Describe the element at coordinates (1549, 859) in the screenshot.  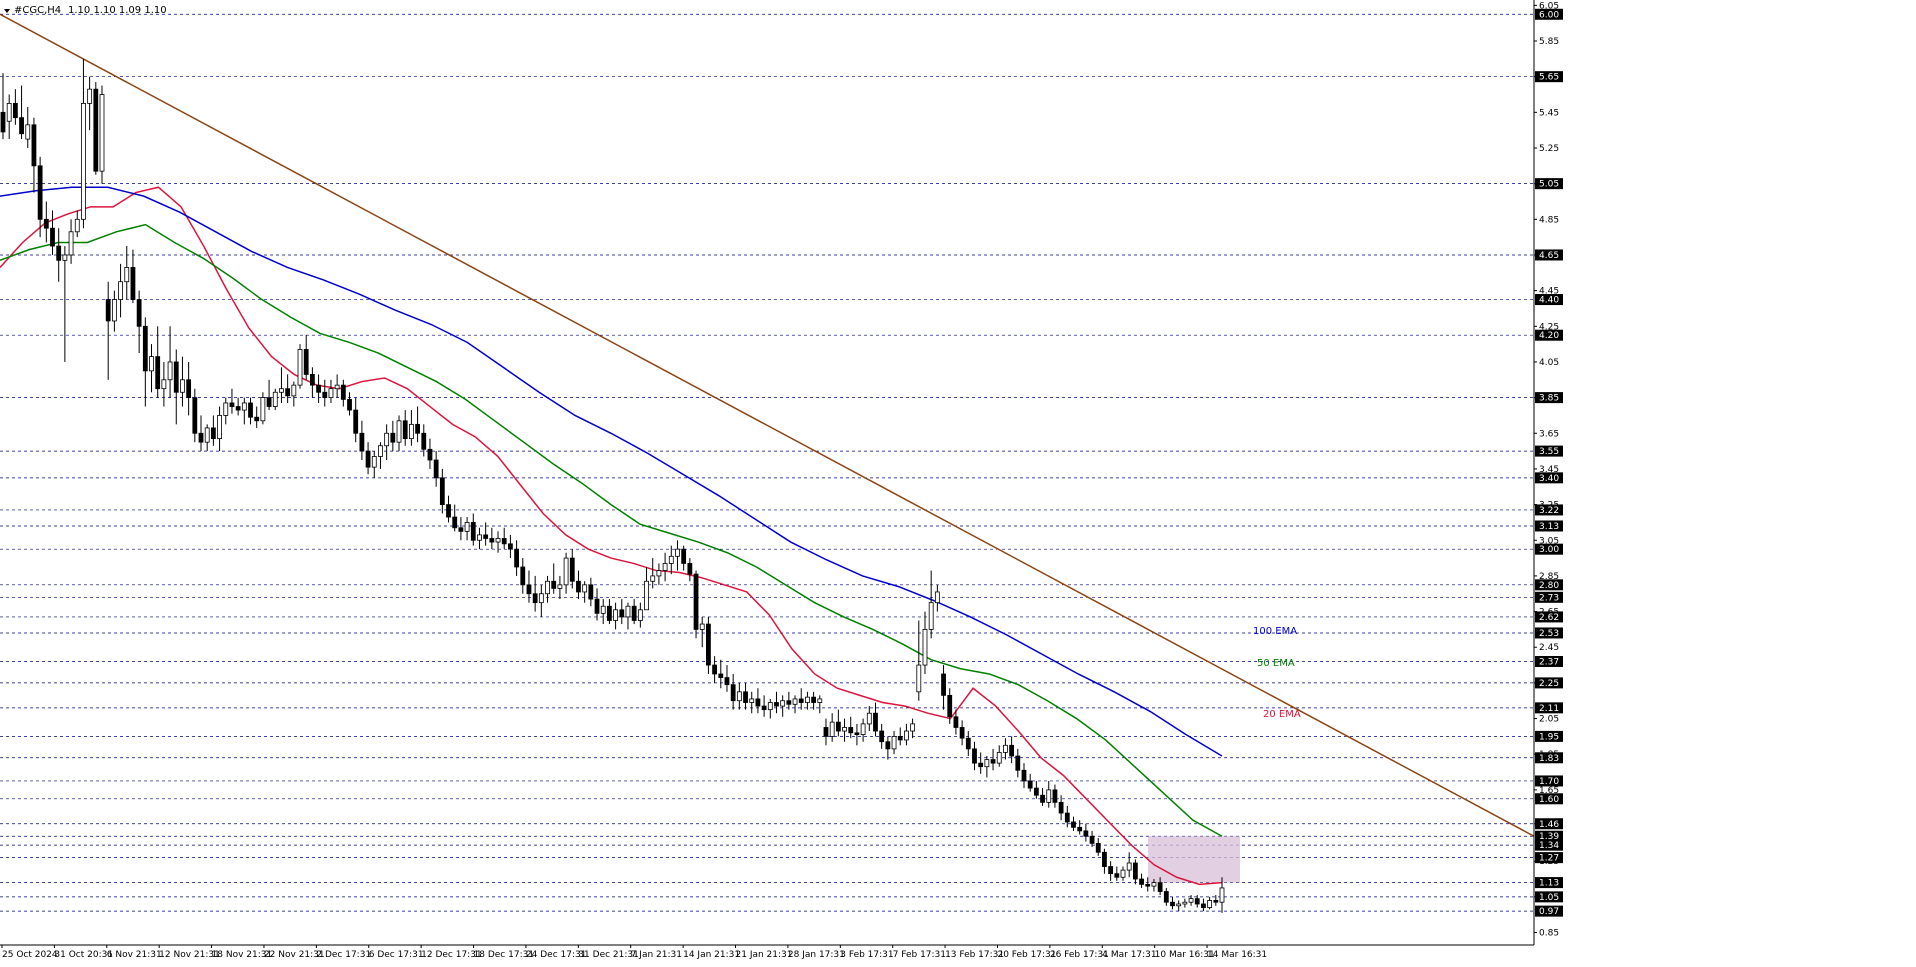
I see `level-price-label: 1.27` at that location.